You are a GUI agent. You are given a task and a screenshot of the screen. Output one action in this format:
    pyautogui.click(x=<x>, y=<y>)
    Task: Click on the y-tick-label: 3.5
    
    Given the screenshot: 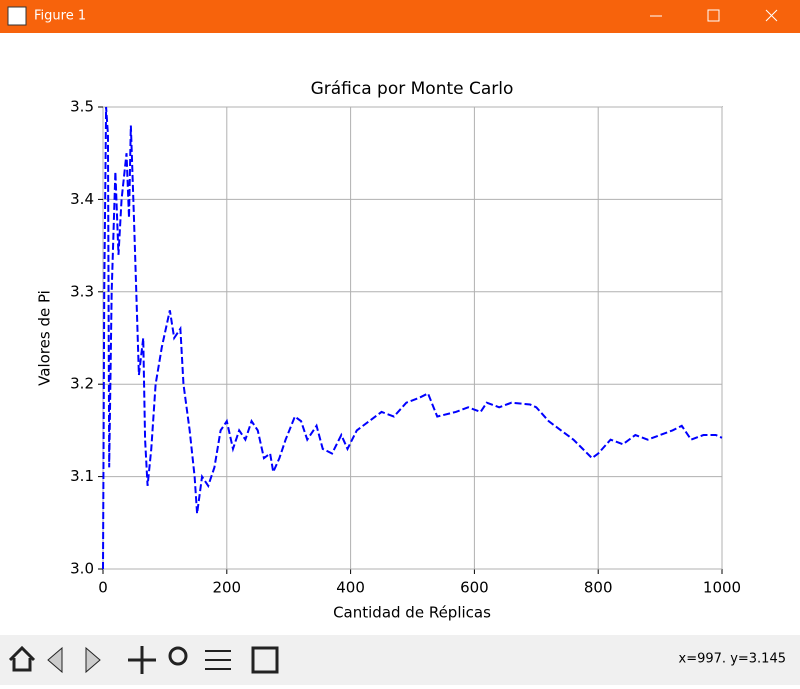 What is the action you would take?
    pyautogui.click(x=82, y=107)
    